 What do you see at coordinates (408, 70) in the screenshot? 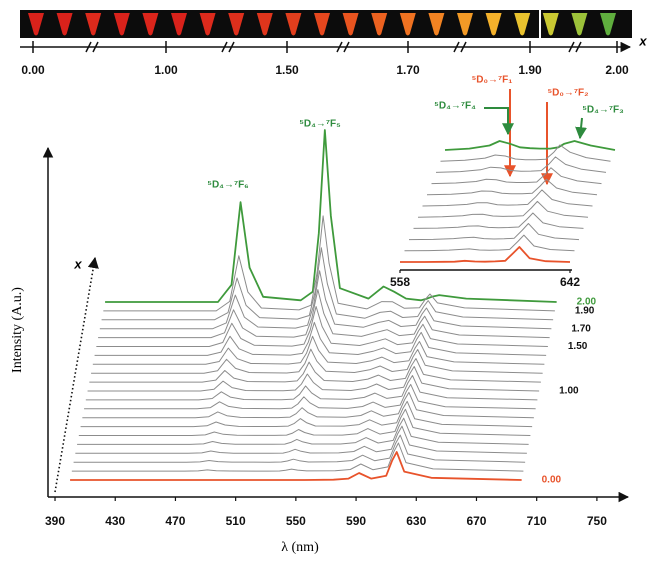
I see `bar-tick-label: 1.70` at bounding box center [408, 70].